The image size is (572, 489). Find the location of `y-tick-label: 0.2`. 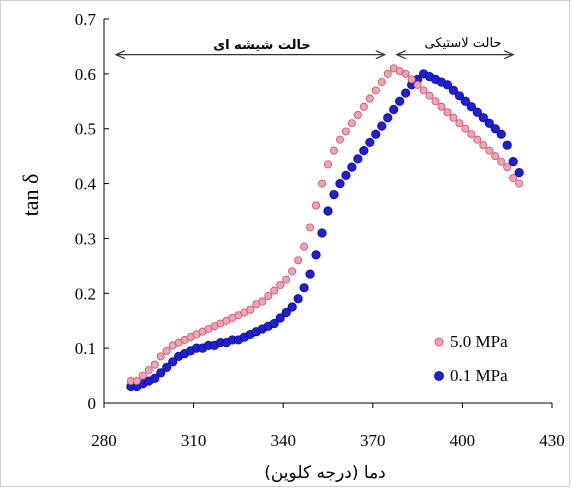

y-tick-label: 0.2 is located at coordinates (85, 293).